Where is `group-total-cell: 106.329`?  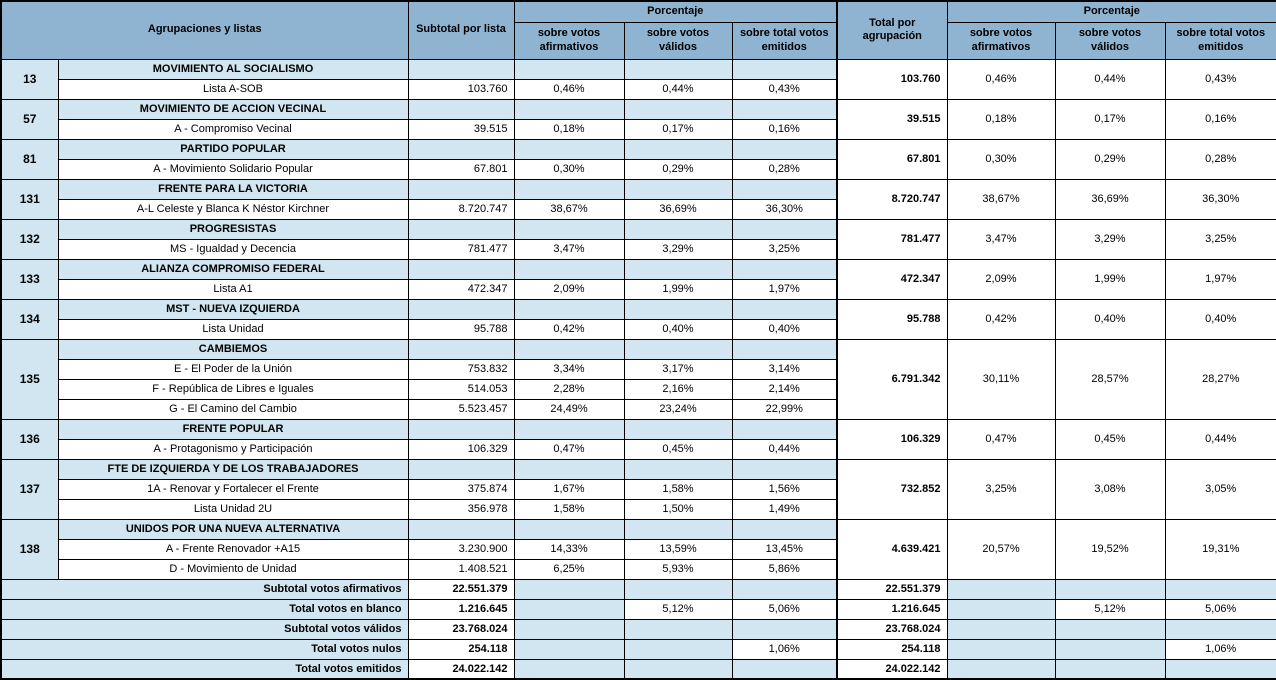
group-total-cell: 106.329 is located at coordinates (892, 439).